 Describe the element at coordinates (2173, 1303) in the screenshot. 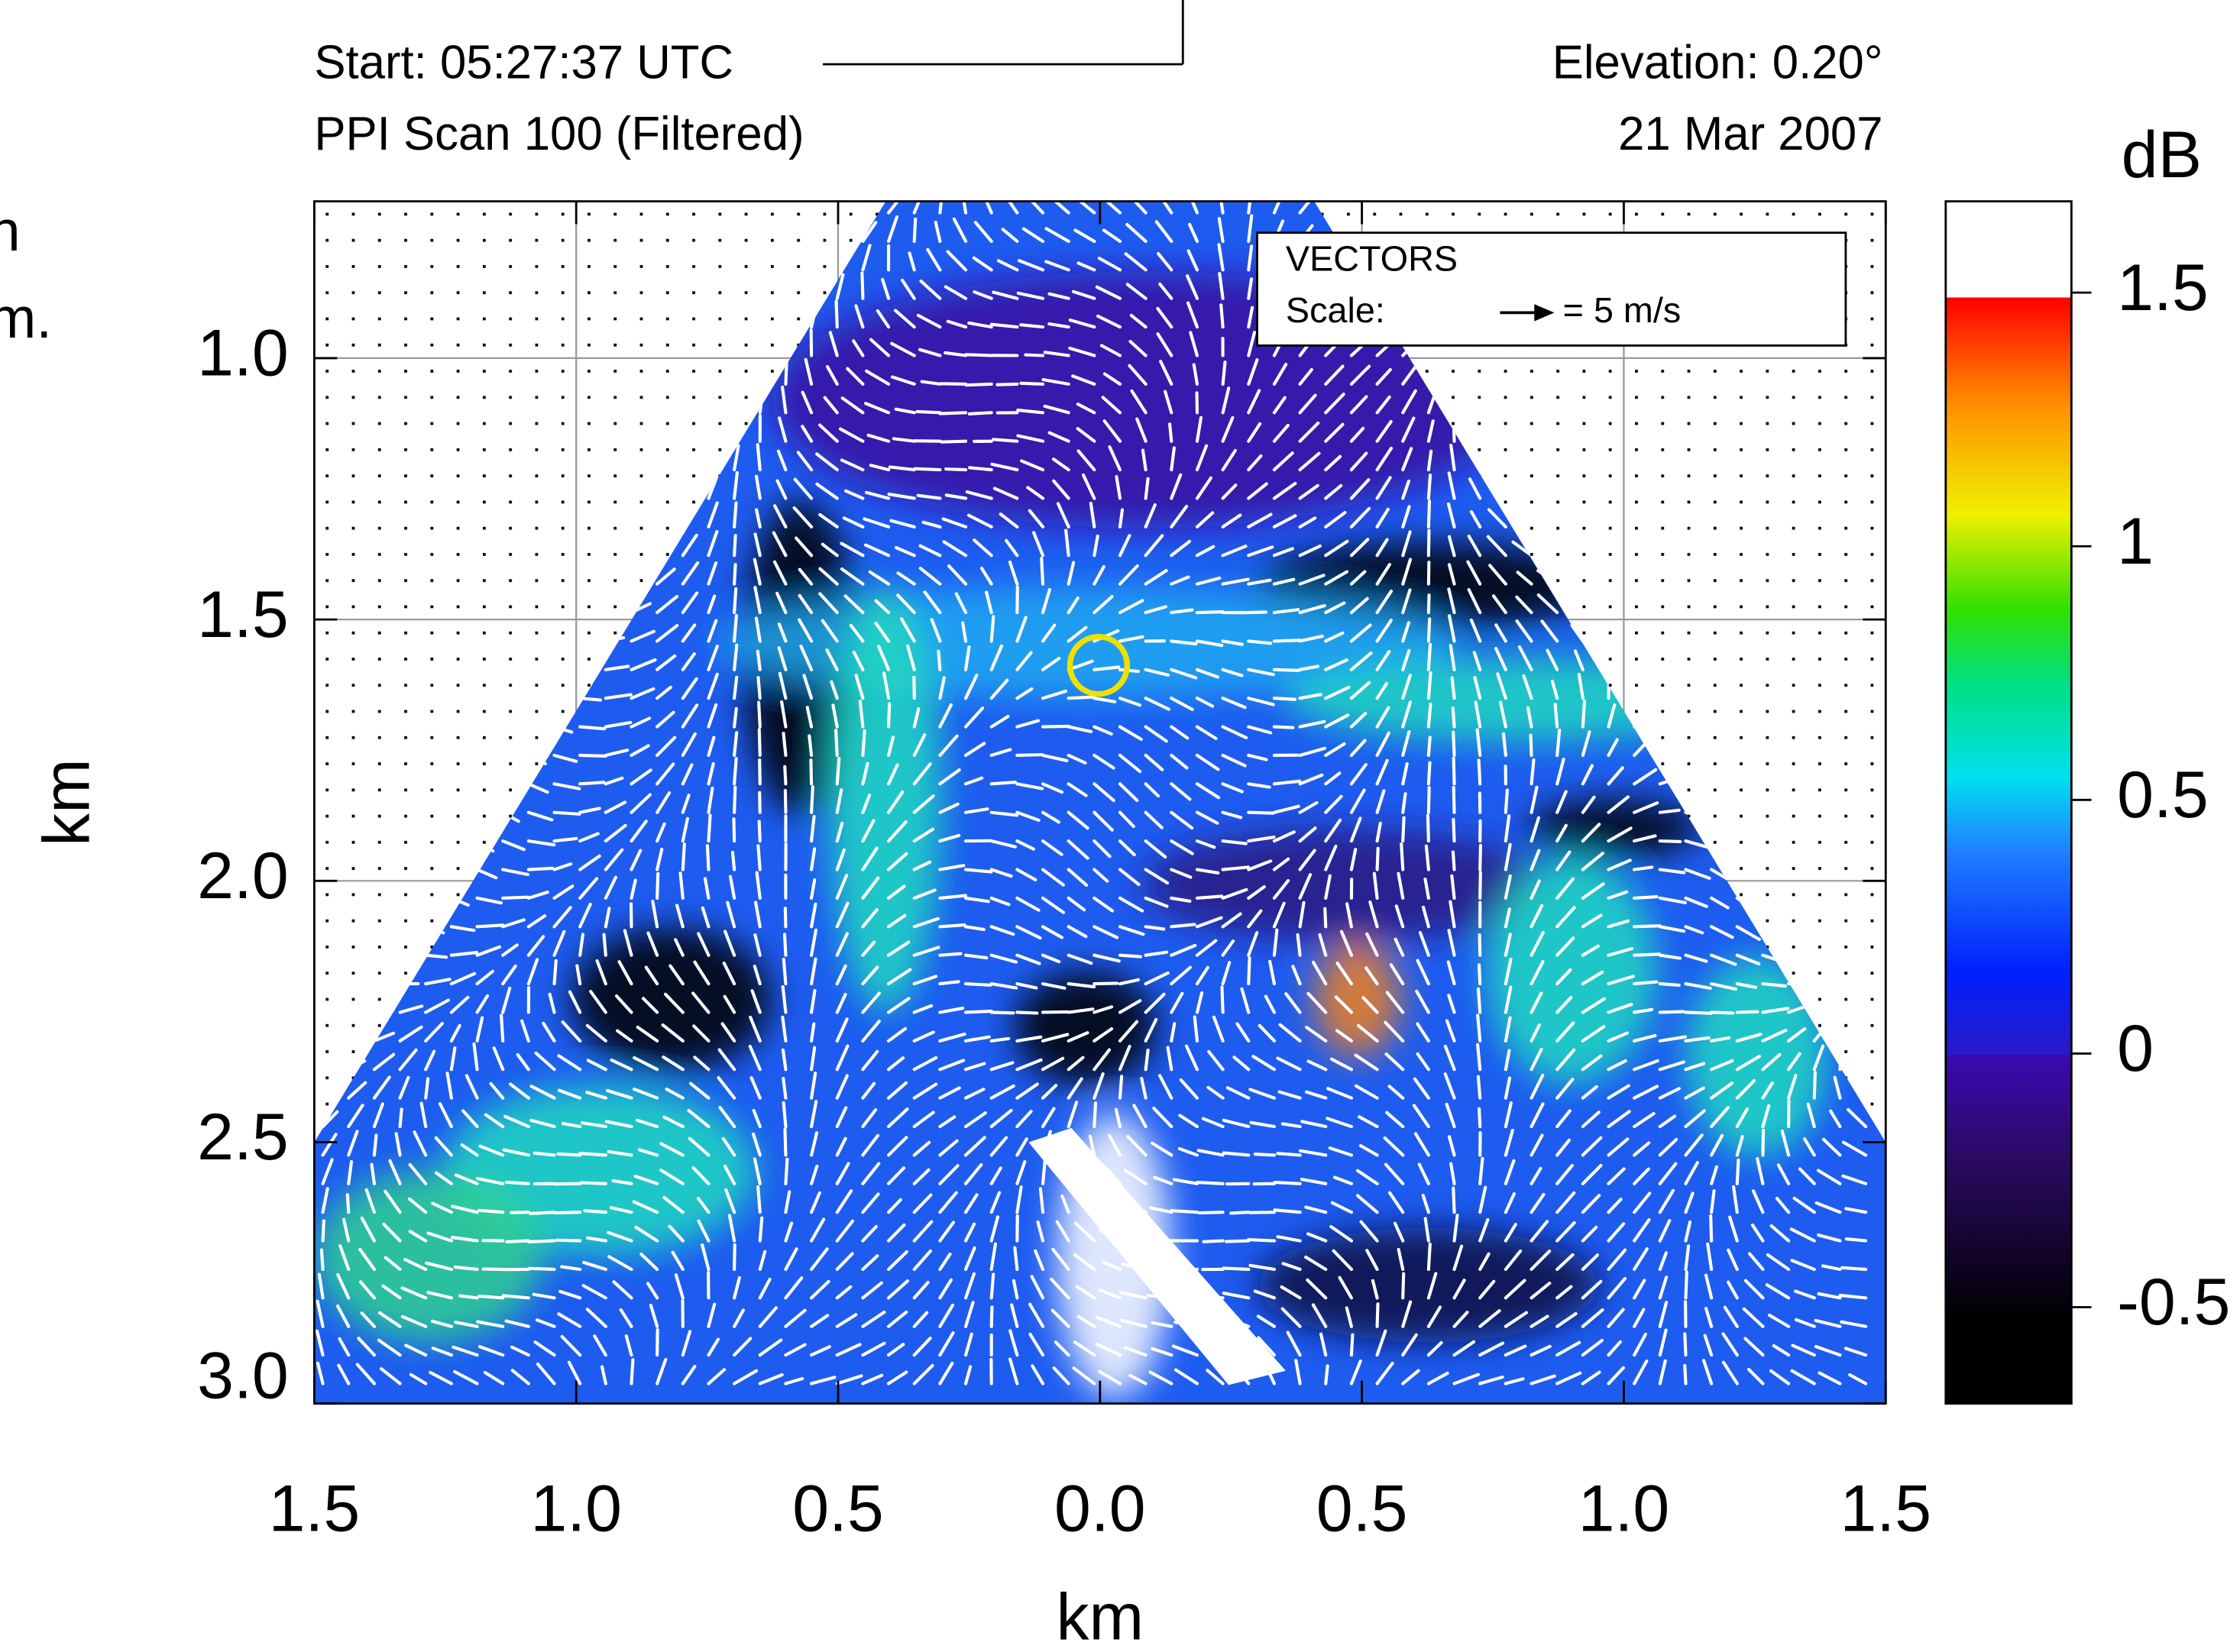

I see `colorbar-tick-label: -0.5` at that location.